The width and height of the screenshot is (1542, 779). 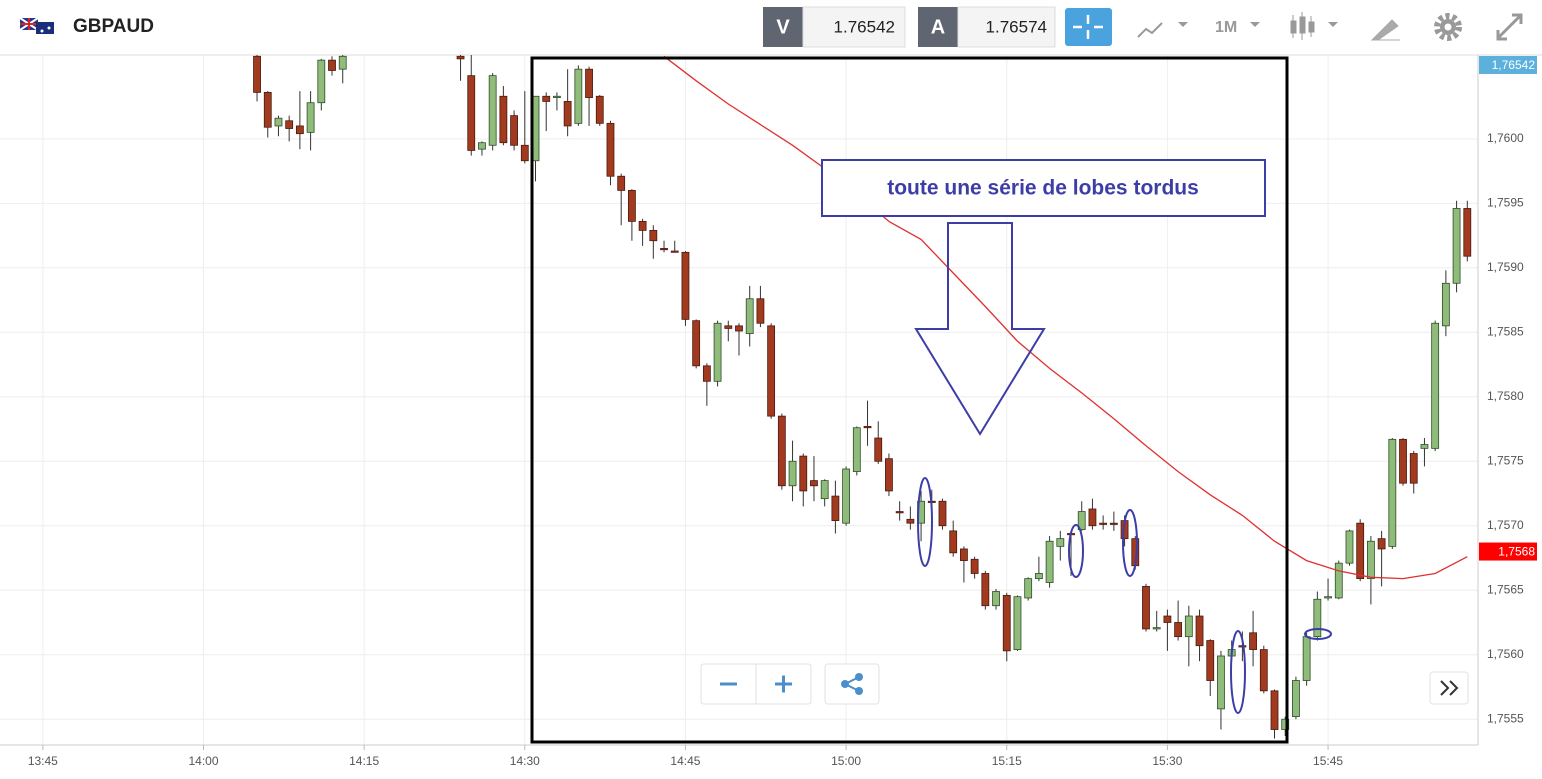 I want to click on flag, so click(x=36, y=25).